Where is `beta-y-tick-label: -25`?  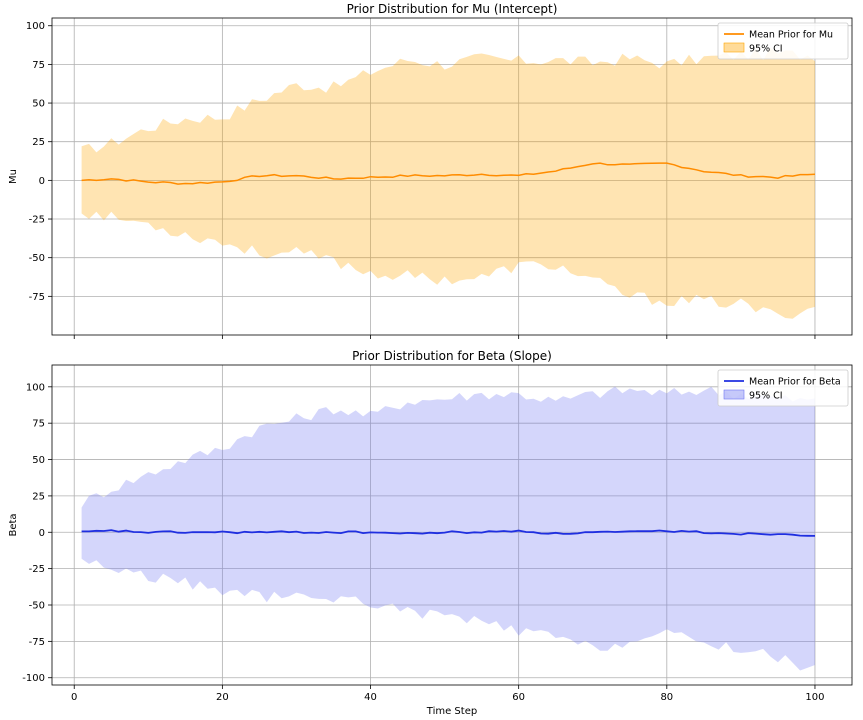
beta-y-tick-label: -25 is located at coordinates (37, 569).